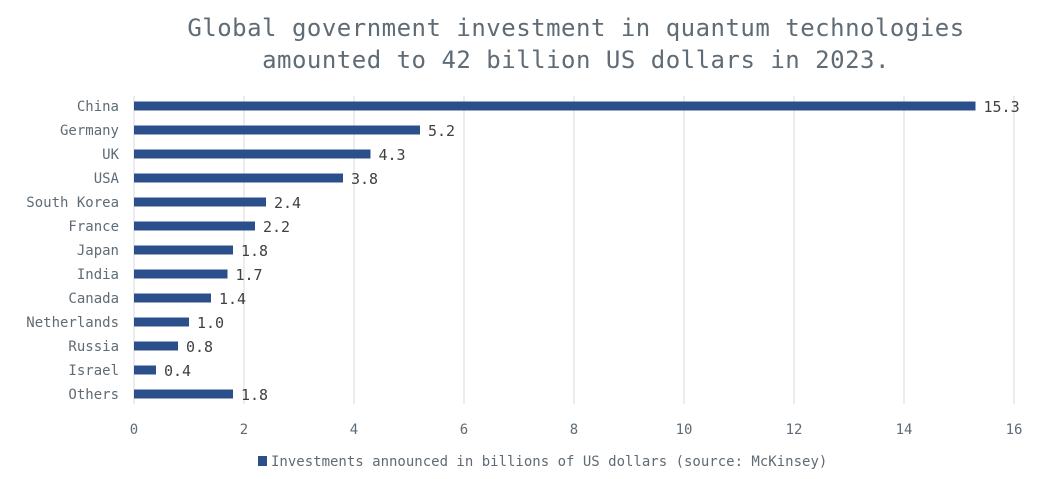 This screenshot has height=479, width=1060. What do you see at coordinates (183, 394) in the screenshot?
I see `bar-others` at bounding box center [183, 394].